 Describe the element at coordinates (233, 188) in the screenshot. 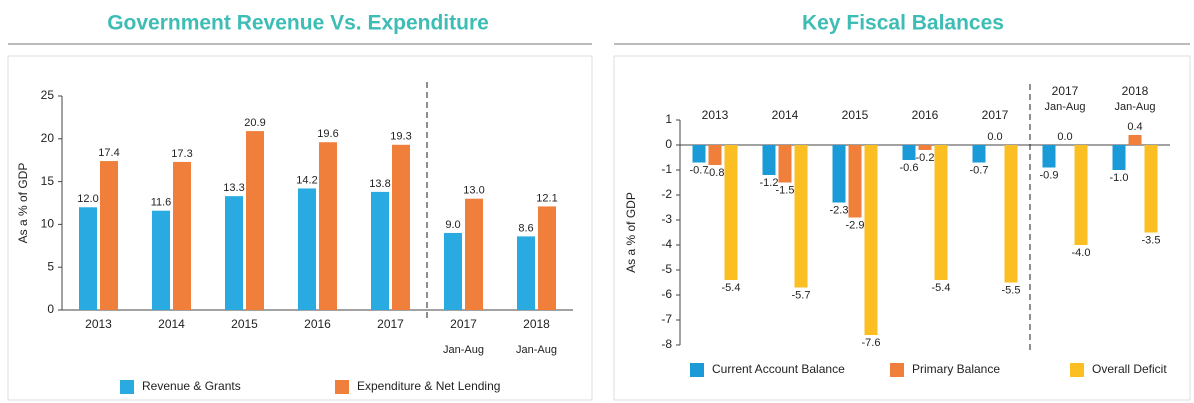

I see `value-label: 13.3` at that location.